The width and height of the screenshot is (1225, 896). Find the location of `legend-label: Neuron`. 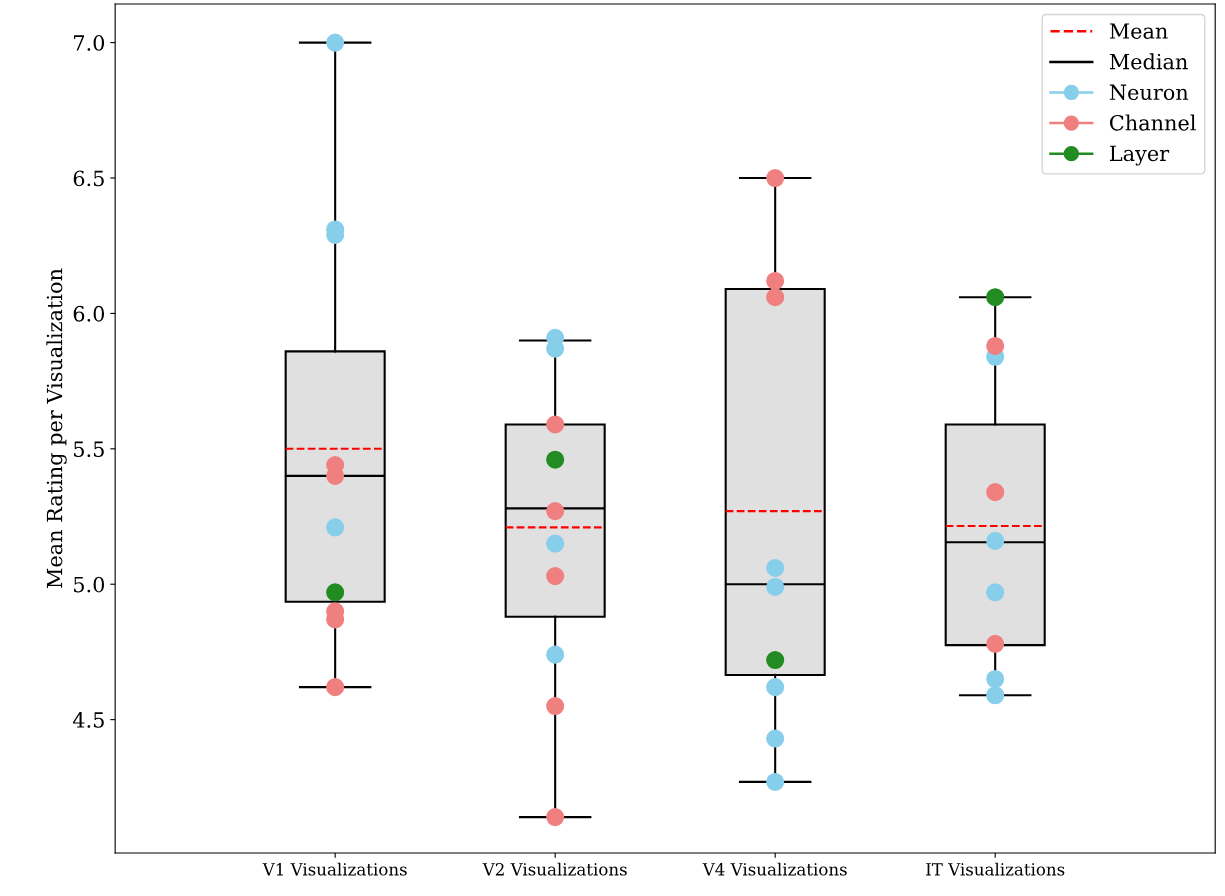

legend-label: Neuron is located at coordinates (1149, 92).